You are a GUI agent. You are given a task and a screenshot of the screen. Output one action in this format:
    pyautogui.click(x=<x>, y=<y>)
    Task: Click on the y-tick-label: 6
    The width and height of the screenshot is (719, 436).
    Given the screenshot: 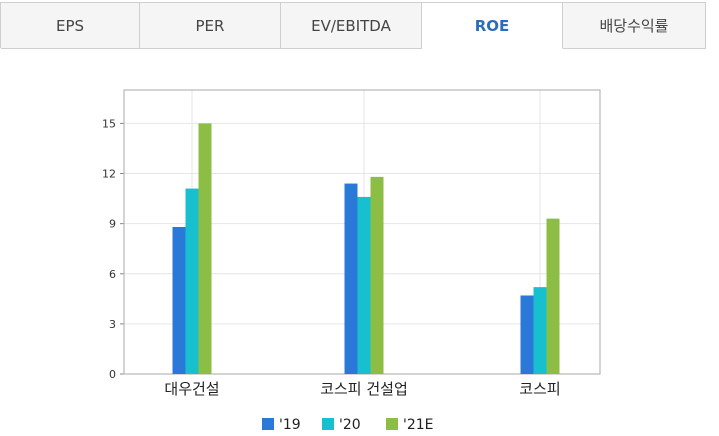 What is the action you would take?
    pyautogui.click(x=112, y=274)
    